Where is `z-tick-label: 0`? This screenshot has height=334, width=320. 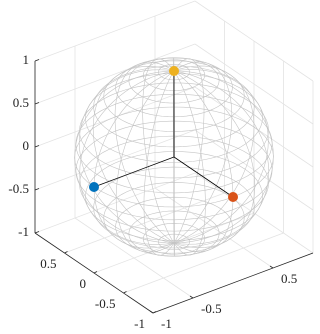
z-tick-label: 0 is located at coordinates (26, 145).